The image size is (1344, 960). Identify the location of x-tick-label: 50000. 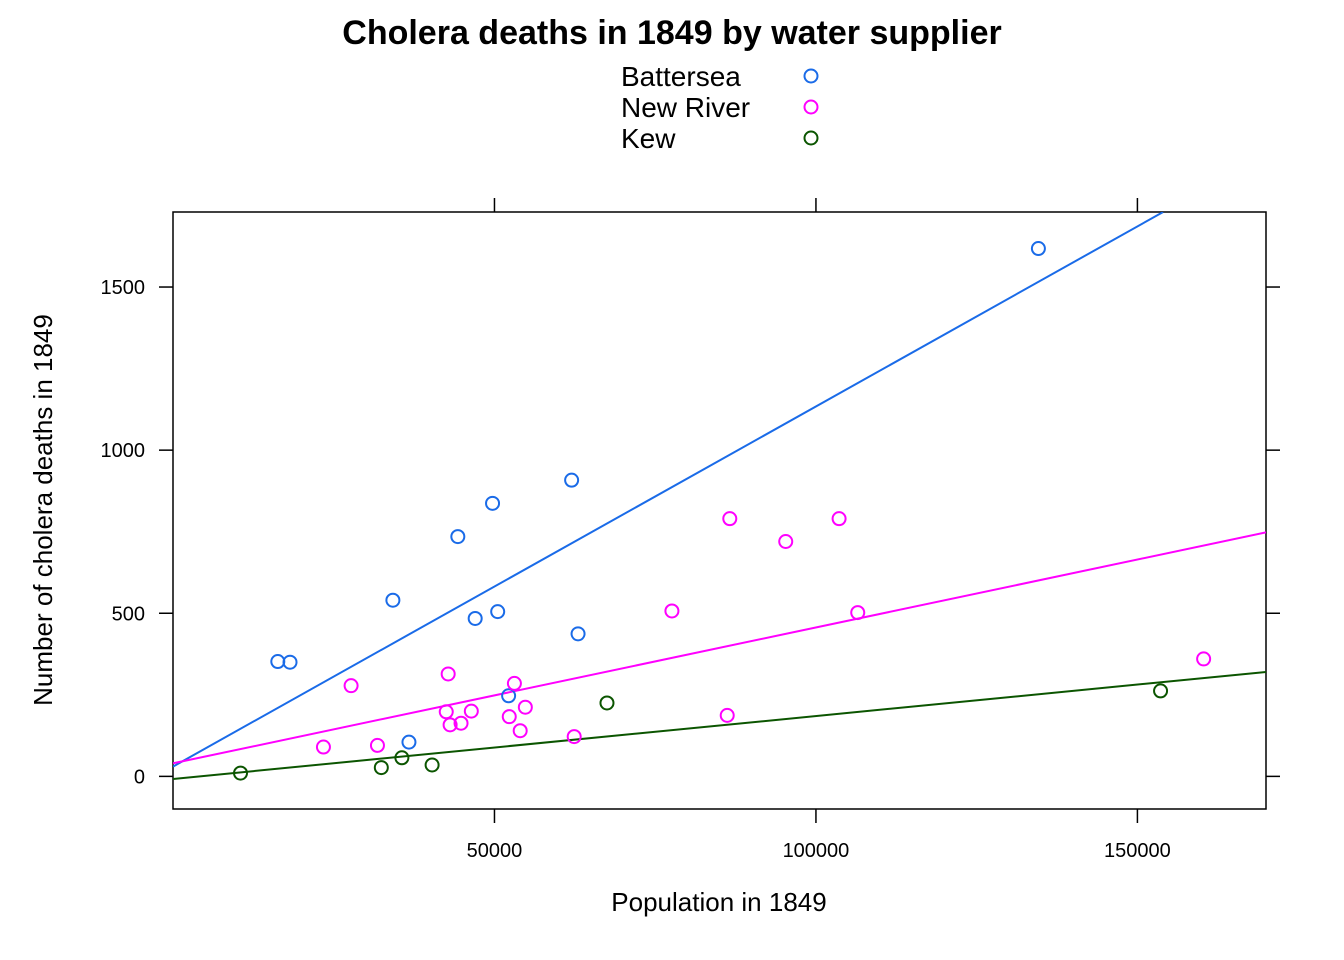
(495, 851).